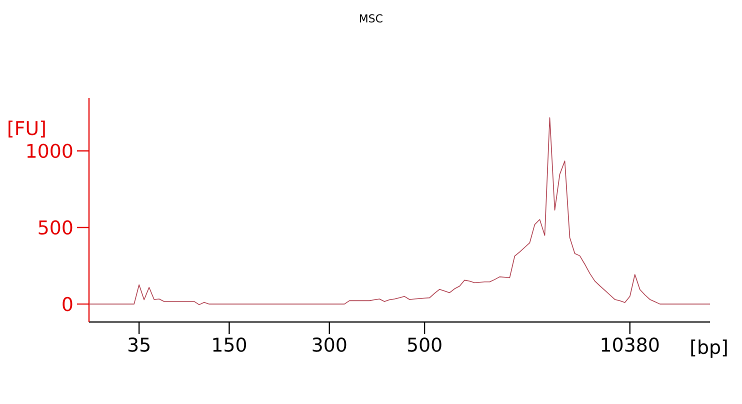  I want to click on y-axis-title: [FU], so click(26, 129).